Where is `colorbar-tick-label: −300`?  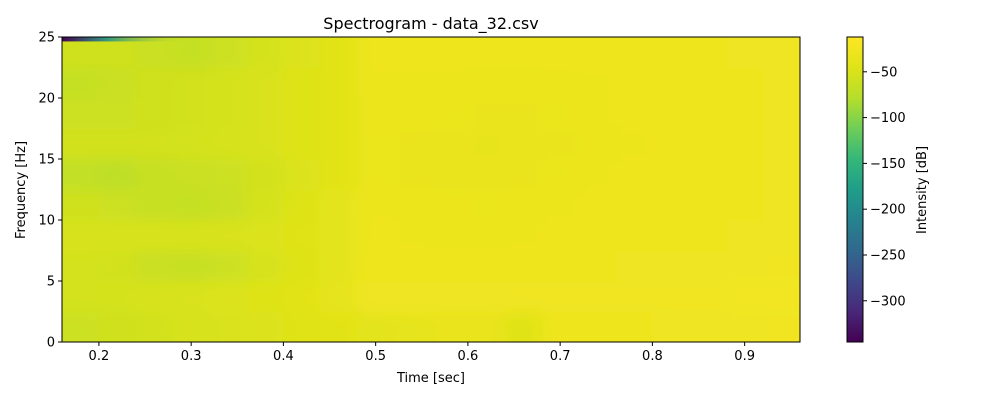 colorbar-tick-label: −300 is located at coordinates (888, 301).